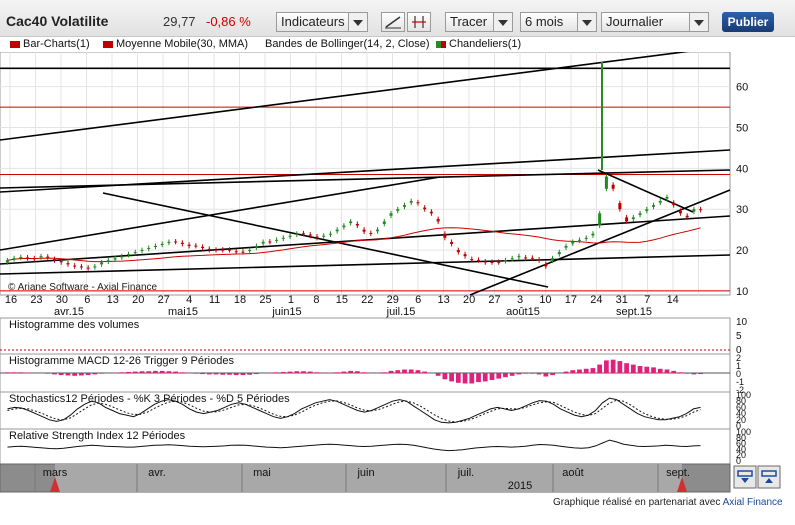 This screenshot has height=525, width=795. I want to click on navigator-selection, so click(368, 478).